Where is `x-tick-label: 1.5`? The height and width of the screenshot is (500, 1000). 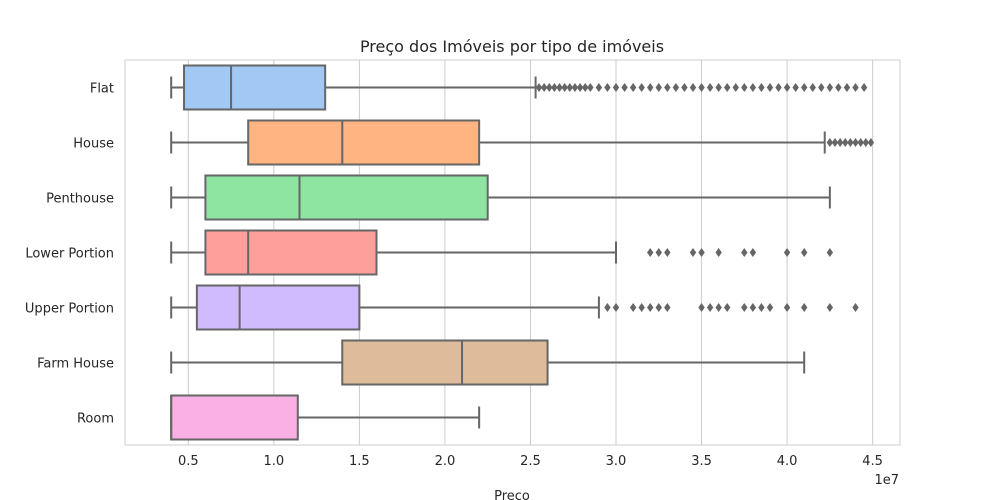
x-tick-label: 1.5 is located at coordinates (359, 461).